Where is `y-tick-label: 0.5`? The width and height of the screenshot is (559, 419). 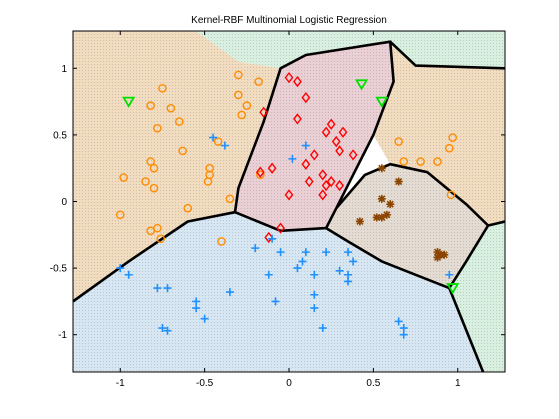
y-tick-label: 0.5 is located at coordinates (60, 135).